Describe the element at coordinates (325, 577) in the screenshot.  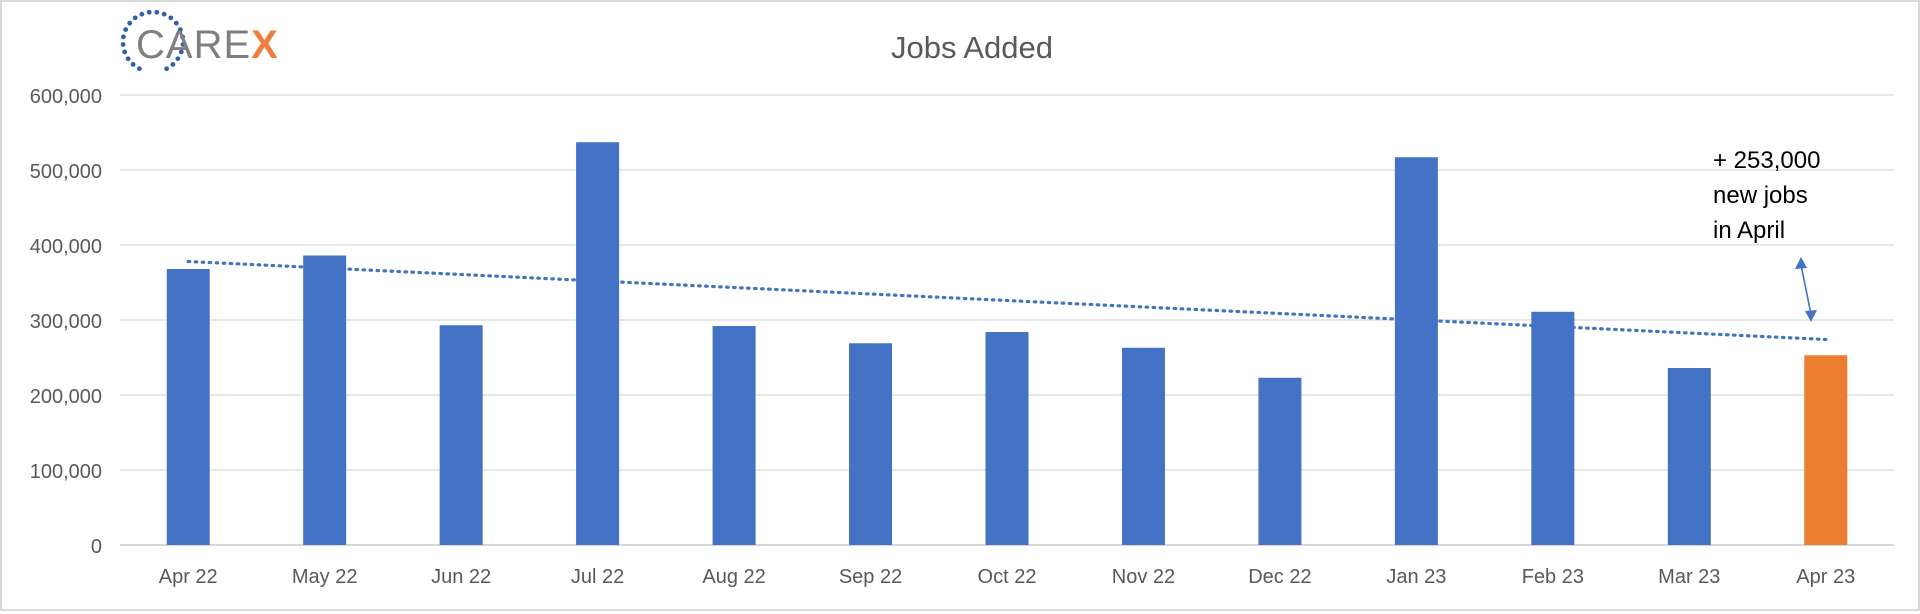
I see `x-tick-label: May 22` at that location.